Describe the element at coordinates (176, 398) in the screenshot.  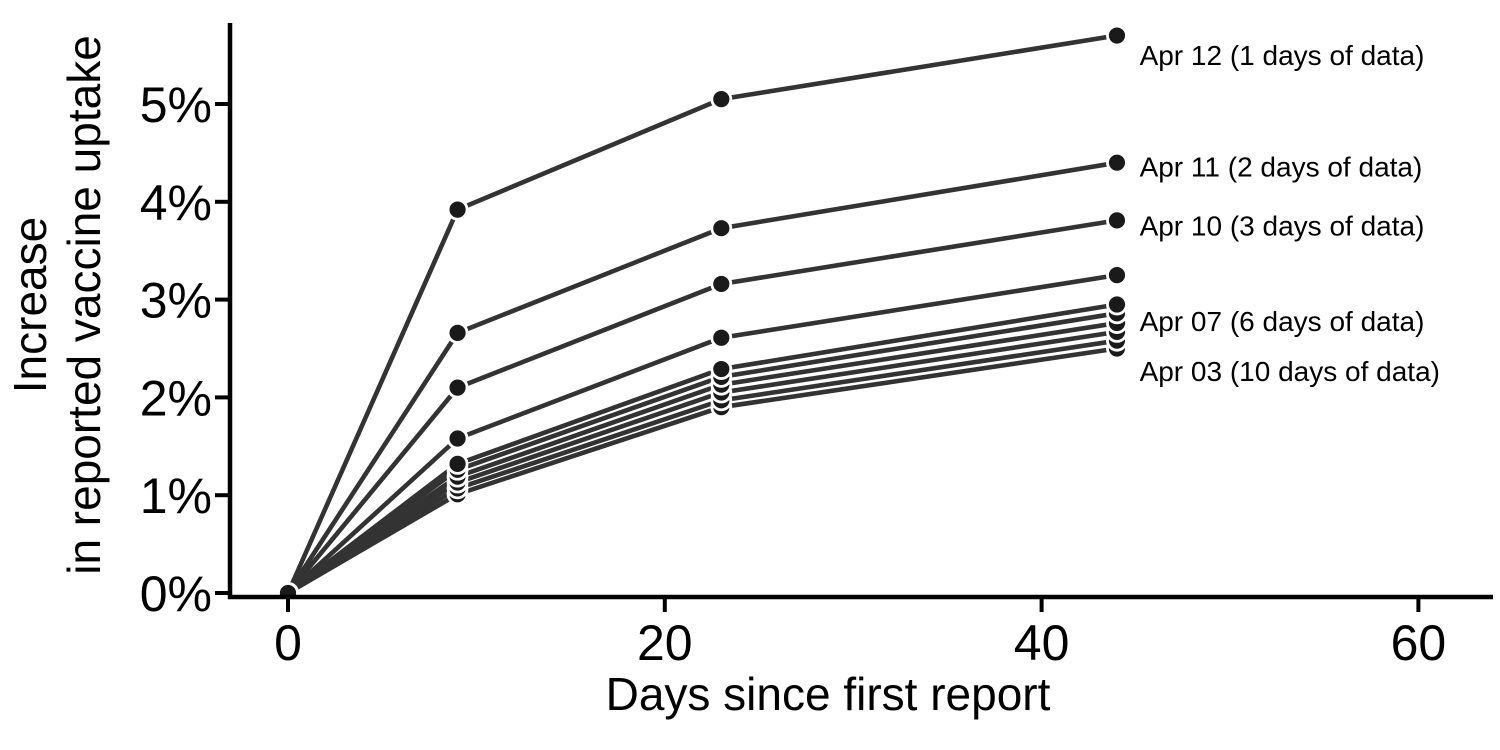
I see `y-tick-label: 2%` at that location.